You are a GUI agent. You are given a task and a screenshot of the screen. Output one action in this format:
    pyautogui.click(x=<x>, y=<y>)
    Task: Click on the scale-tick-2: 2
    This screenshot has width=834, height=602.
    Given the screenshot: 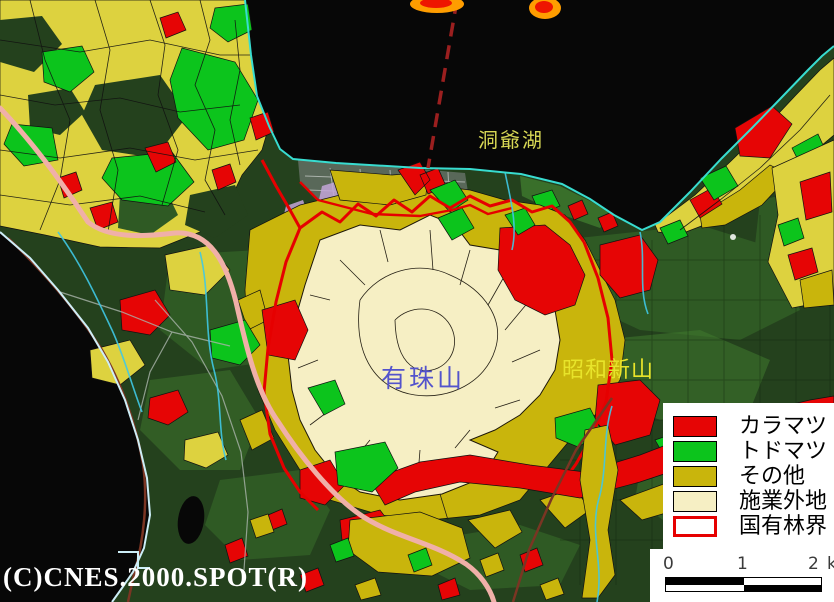 What is the action you would take?
    pyautogui.click(x=813, y=564)
    